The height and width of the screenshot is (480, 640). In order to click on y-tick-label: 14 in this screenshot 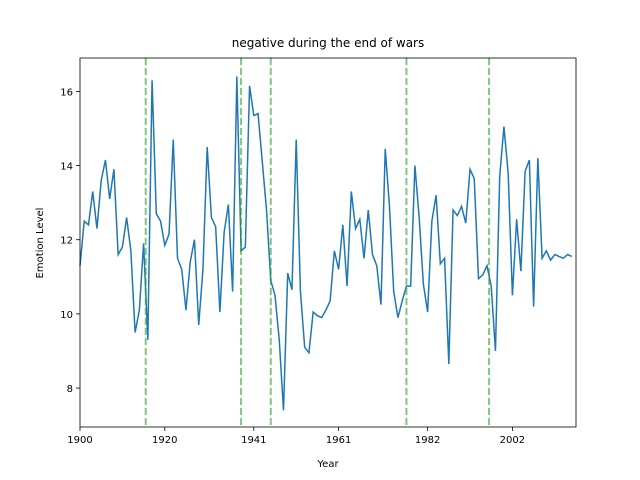, I will do `click(66, 167)`.